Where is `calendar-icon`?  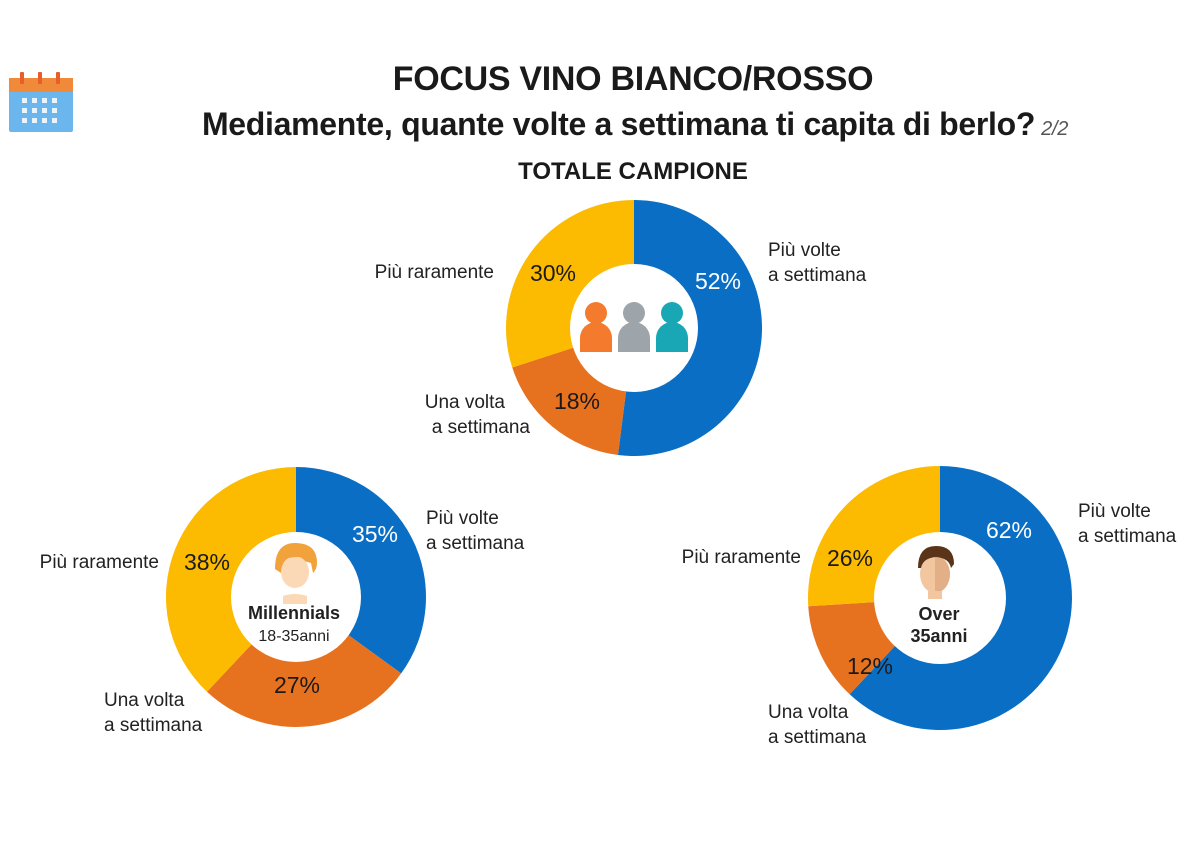 calendar-icon is located at coordinates (41, 102).